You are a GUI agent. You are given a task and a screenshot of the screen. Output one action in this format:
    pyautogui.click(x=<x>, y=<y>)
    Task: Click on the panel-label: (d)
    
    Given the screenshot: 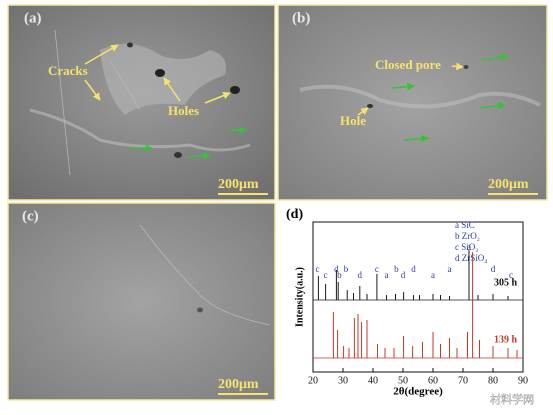 What is the action you would take?
    pyautogui.click(x=294, y=214)
    